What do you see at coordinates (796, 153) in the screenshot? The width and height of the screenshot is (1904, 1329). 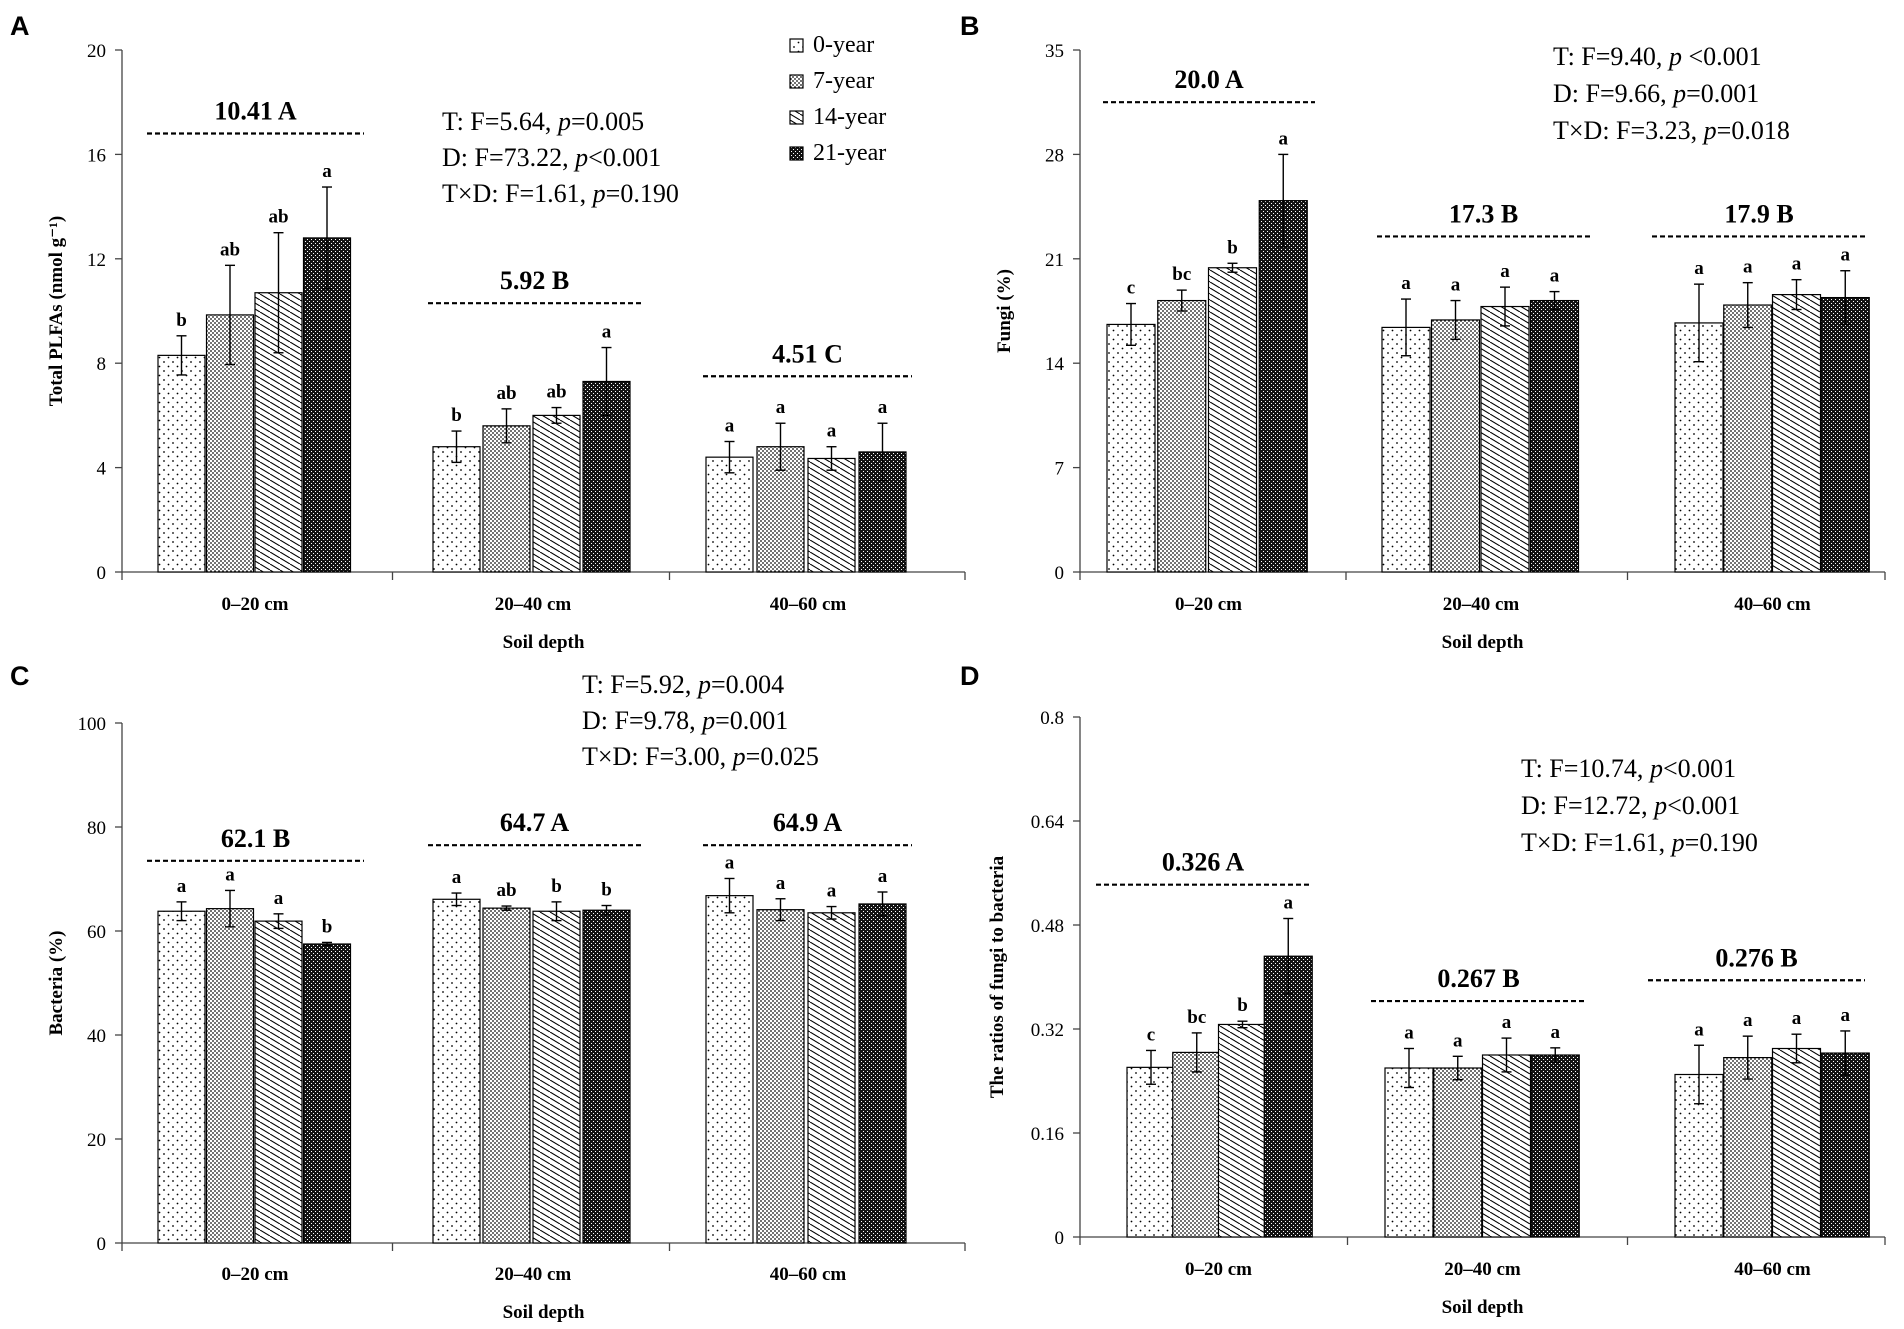 I see `legend-swatch-21-year` at bounding box center [796, 153].